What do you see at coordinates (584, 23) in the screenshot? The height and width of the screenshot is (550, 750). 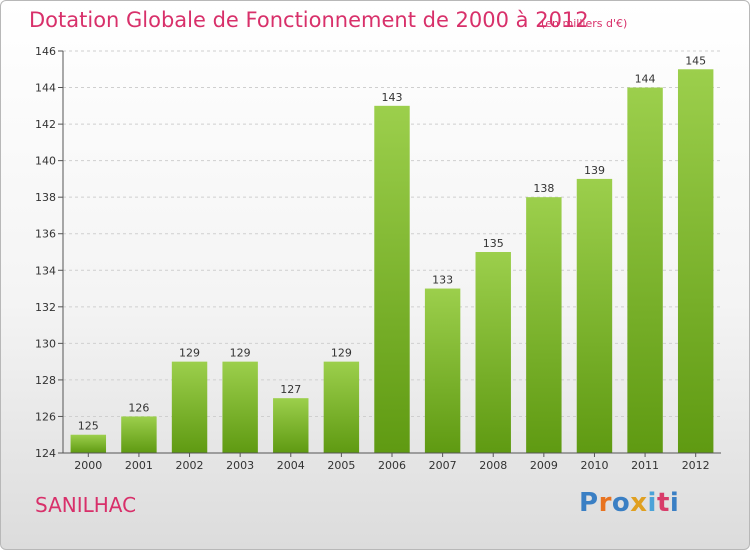 I see `chart-subtitle: (en milliers d'€)` at bounding box center [584, 23].